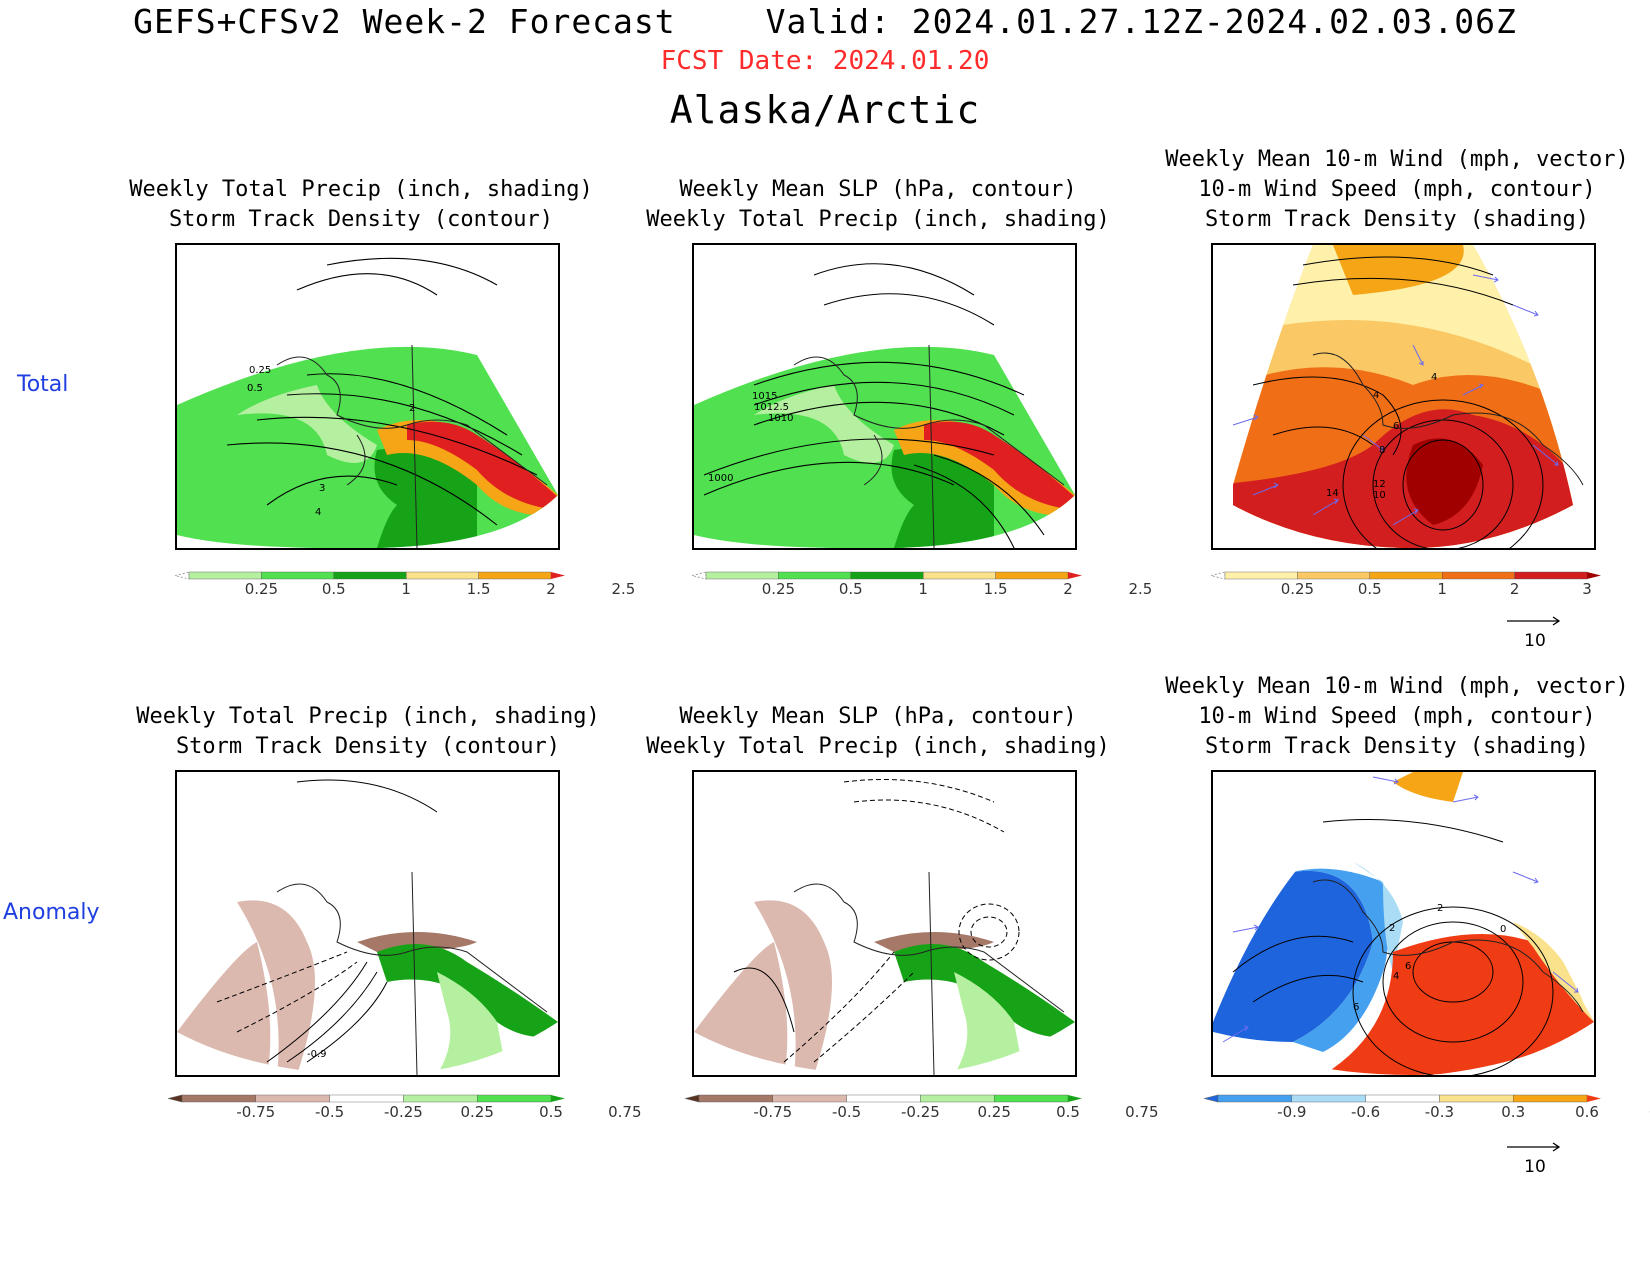  What do you see at coordinates (1439, 1112) in the screenshot?
I see `colorbar-tick-label: -0.3` at bounding box center [1439, 1112].